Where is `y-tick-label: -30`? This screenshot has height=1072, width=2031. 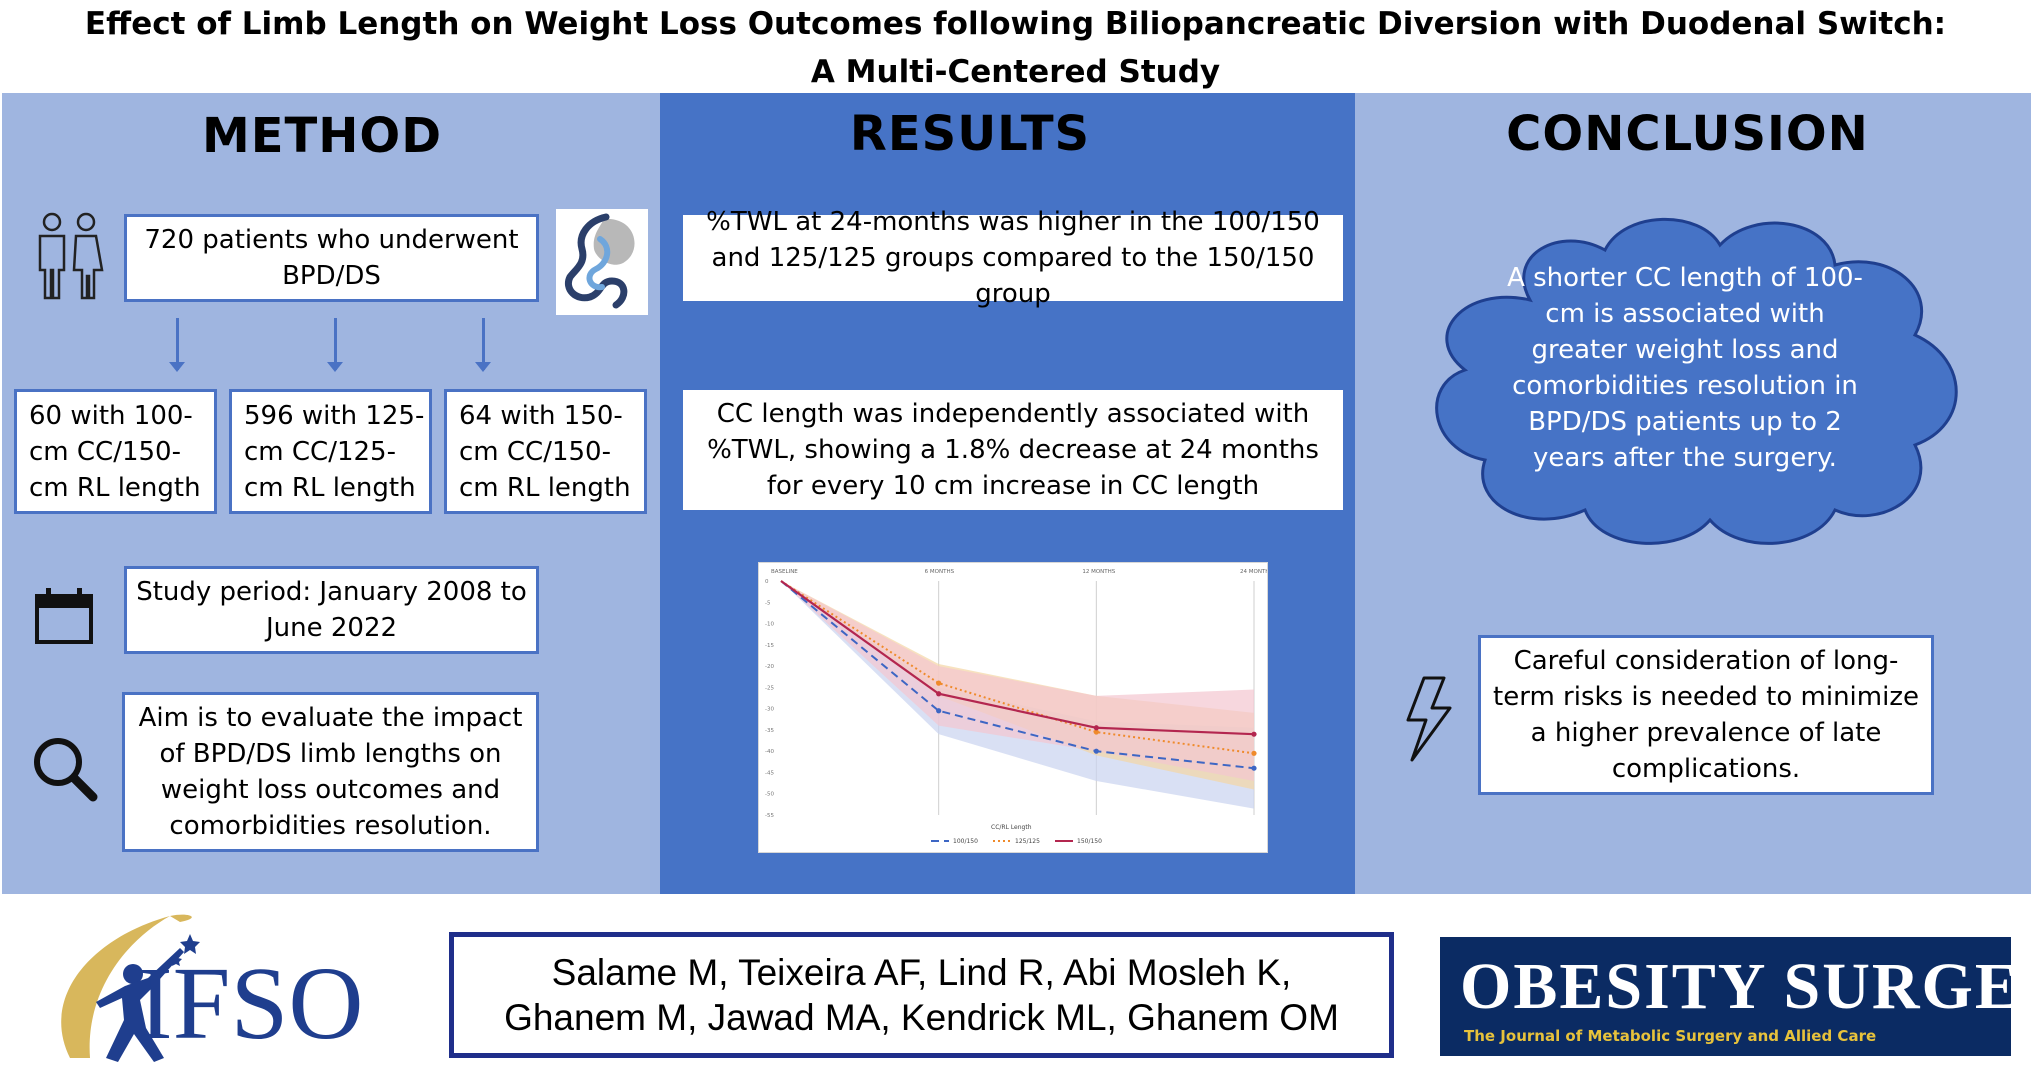
y-tick-label: -30 is located at coordinates (769, 710).